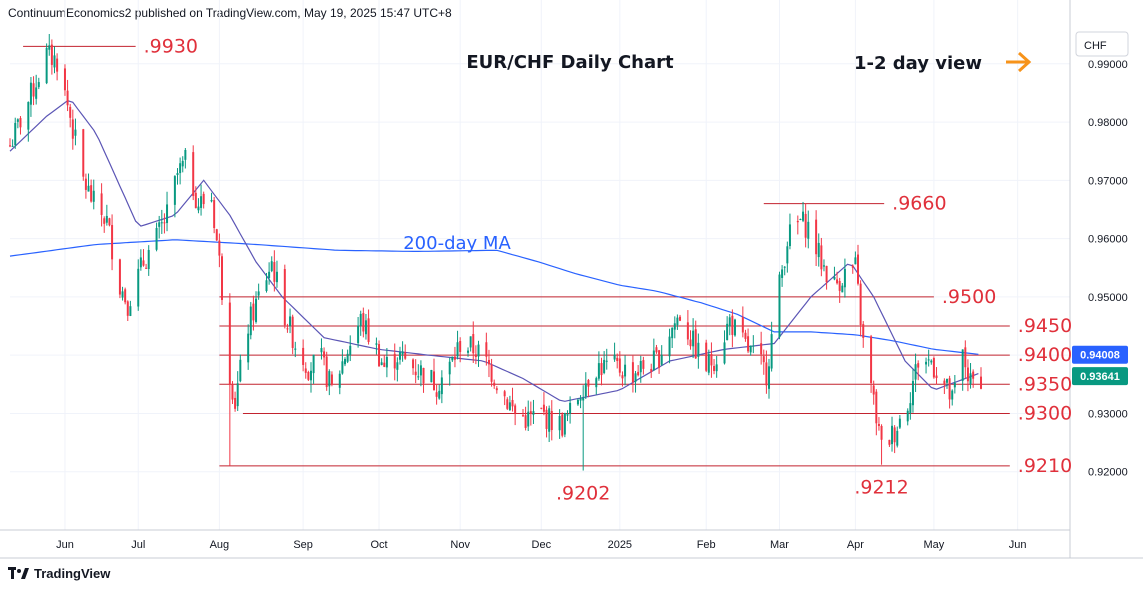  I want to click on price-tags: 0.94008 0.93641, so click(1100, 365).